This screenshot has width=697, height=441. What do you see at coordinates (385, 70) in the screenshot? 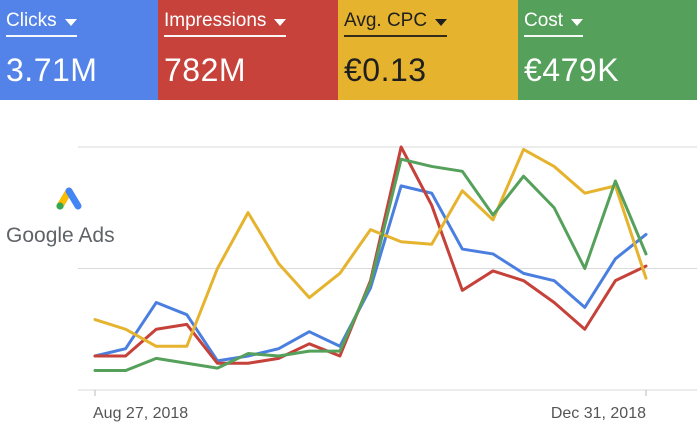
I see `metric-value: €0.13` at bounding box center [385, 70].